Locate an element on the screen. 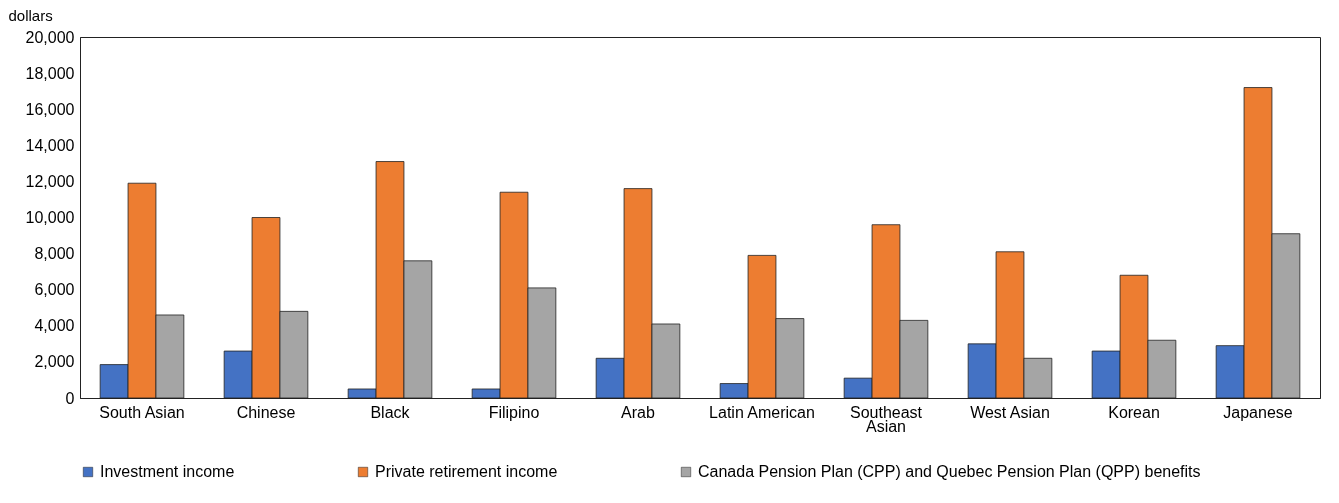 The width and height of the screenshot is (1339, 503). y-tick-label: 18,000 is located at coordinates (50, 73).